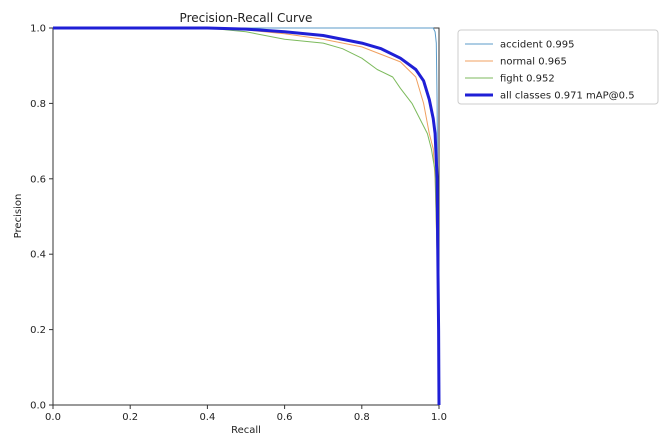 This screenshot has width=662, height=437. Describe the element at coordinates (533, 62) in the screenshot. I see `legend-entry: normal 0.965` at that location.